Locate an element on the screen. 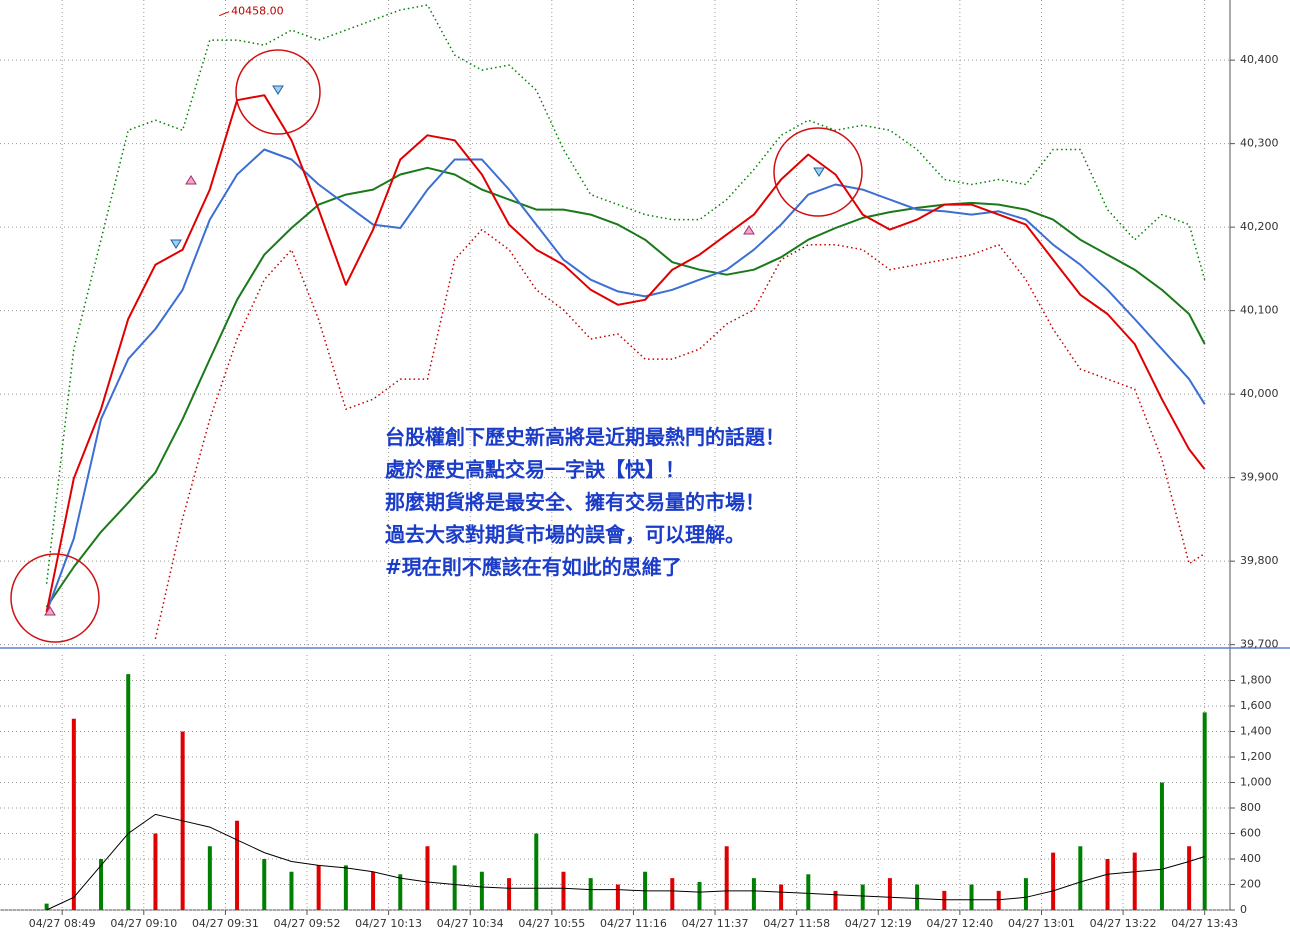  x-tick-label: 04/27 08:49 is located at coordinates (62, 923).